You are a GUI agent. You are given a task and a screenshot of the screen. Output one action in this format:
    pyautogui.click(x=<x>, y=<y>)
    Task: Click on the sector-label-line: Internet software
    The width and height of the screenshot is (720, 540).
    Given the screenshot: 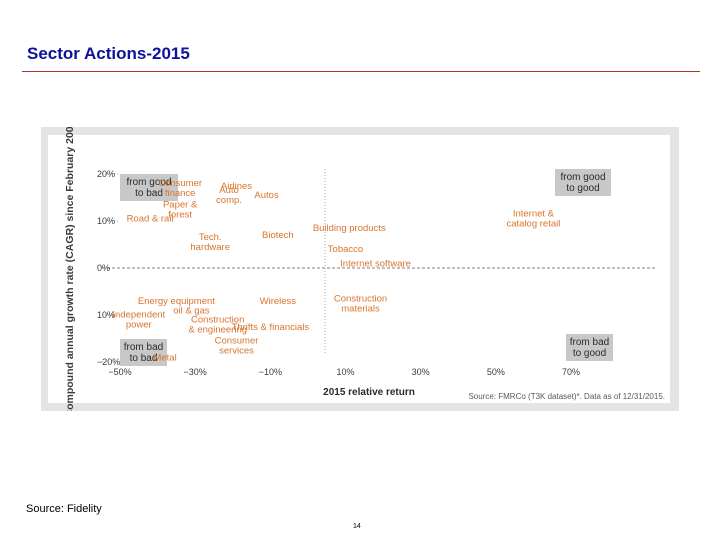 What is the action you would take?
    pyautogui.click(x=375, y=263)
    